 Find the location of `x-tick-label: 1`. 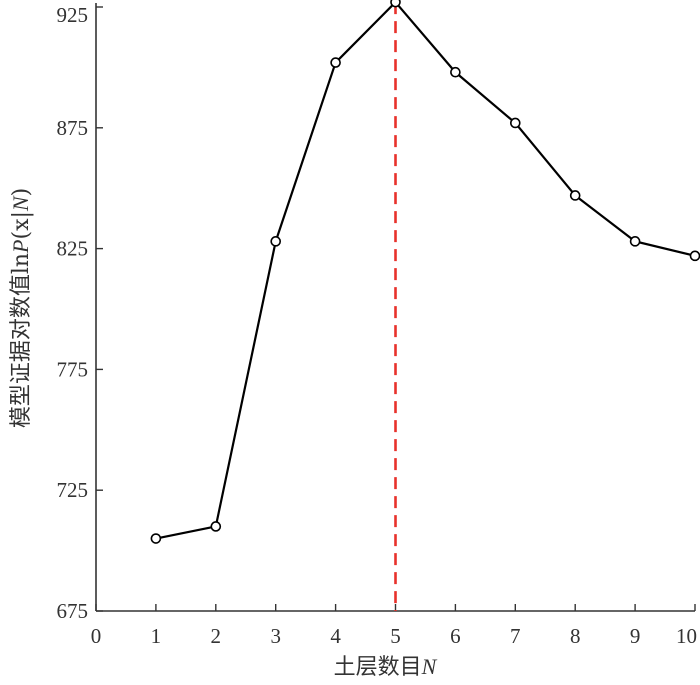

x-tick-label: 1 is located at coordinates (156, 636).